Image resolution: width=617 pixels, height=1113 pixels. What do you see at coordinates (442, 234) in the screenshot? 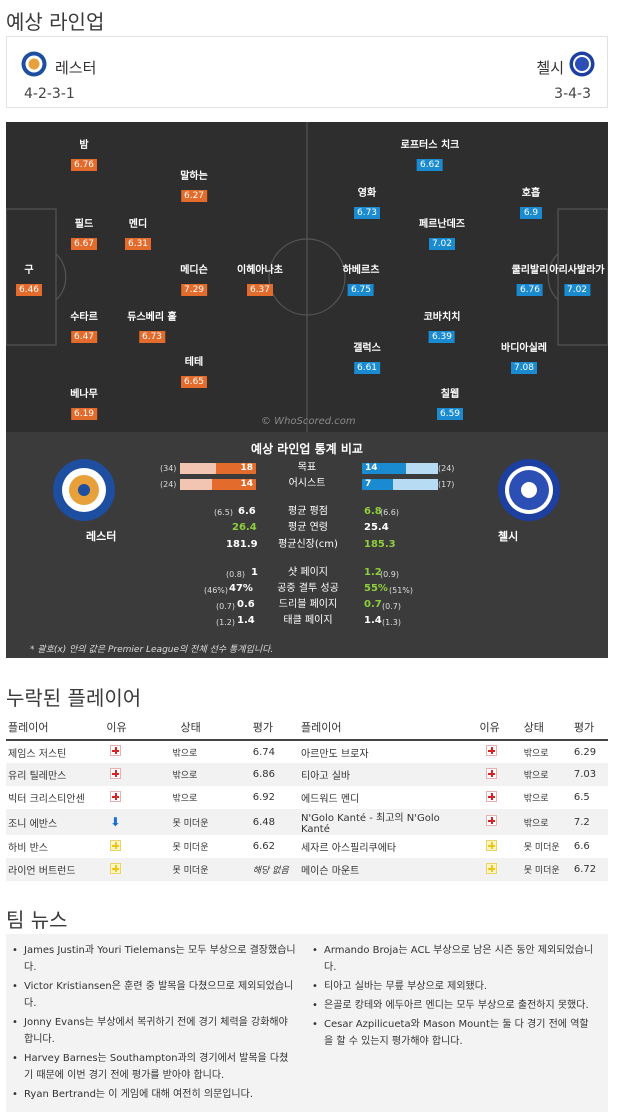
I see `away-player: 페르난데즈 7.02` at bounding box center [442, 234].